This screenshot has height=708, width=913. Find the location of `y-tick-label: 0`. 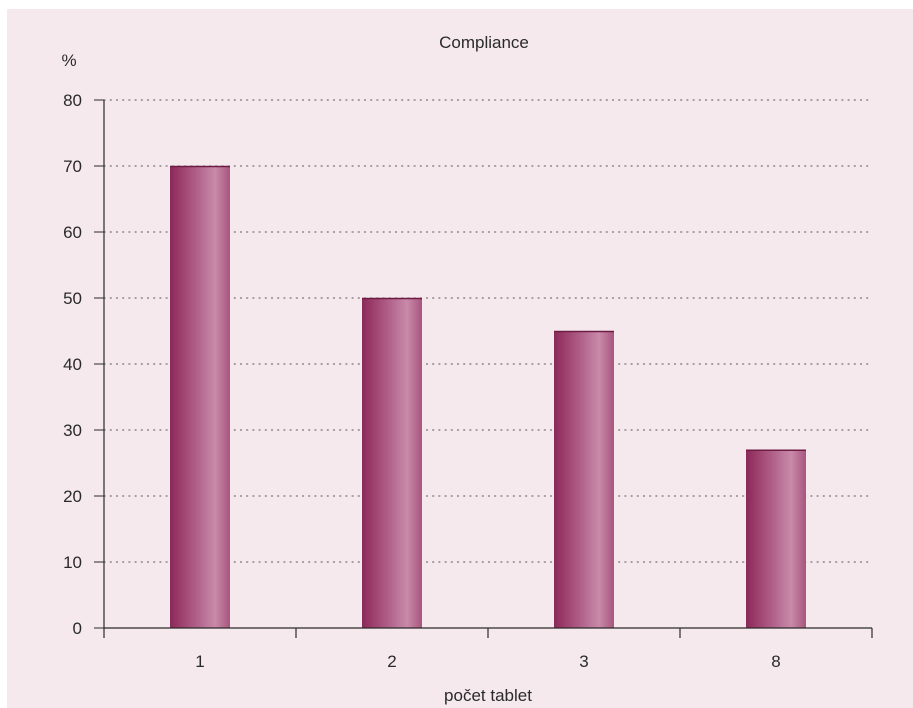

y-tick-label: 0 is located at coordinates (77, 628).